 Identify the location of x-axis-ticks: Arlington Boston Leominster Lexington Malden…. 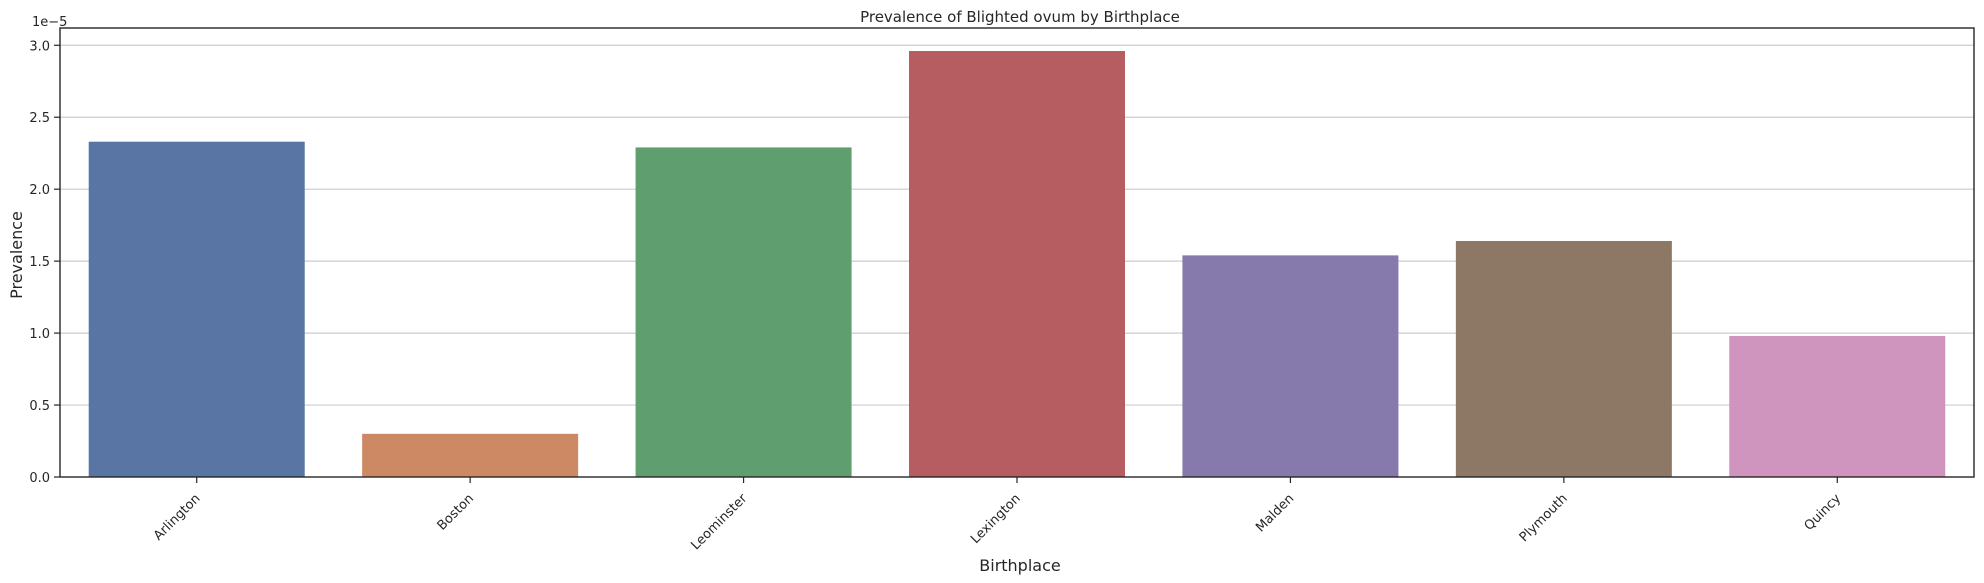
(997, 515).